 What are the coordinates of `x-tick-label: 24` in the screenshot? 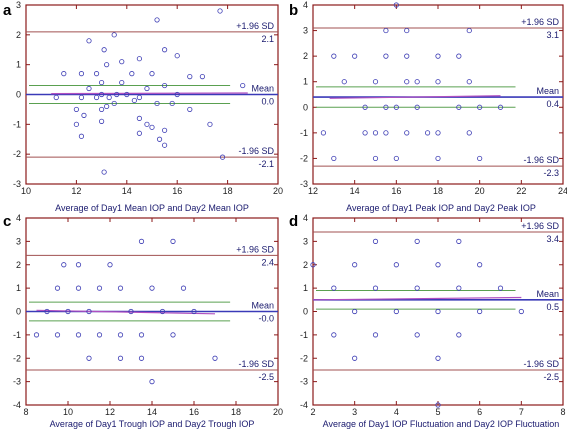 It's located at (562, 191).